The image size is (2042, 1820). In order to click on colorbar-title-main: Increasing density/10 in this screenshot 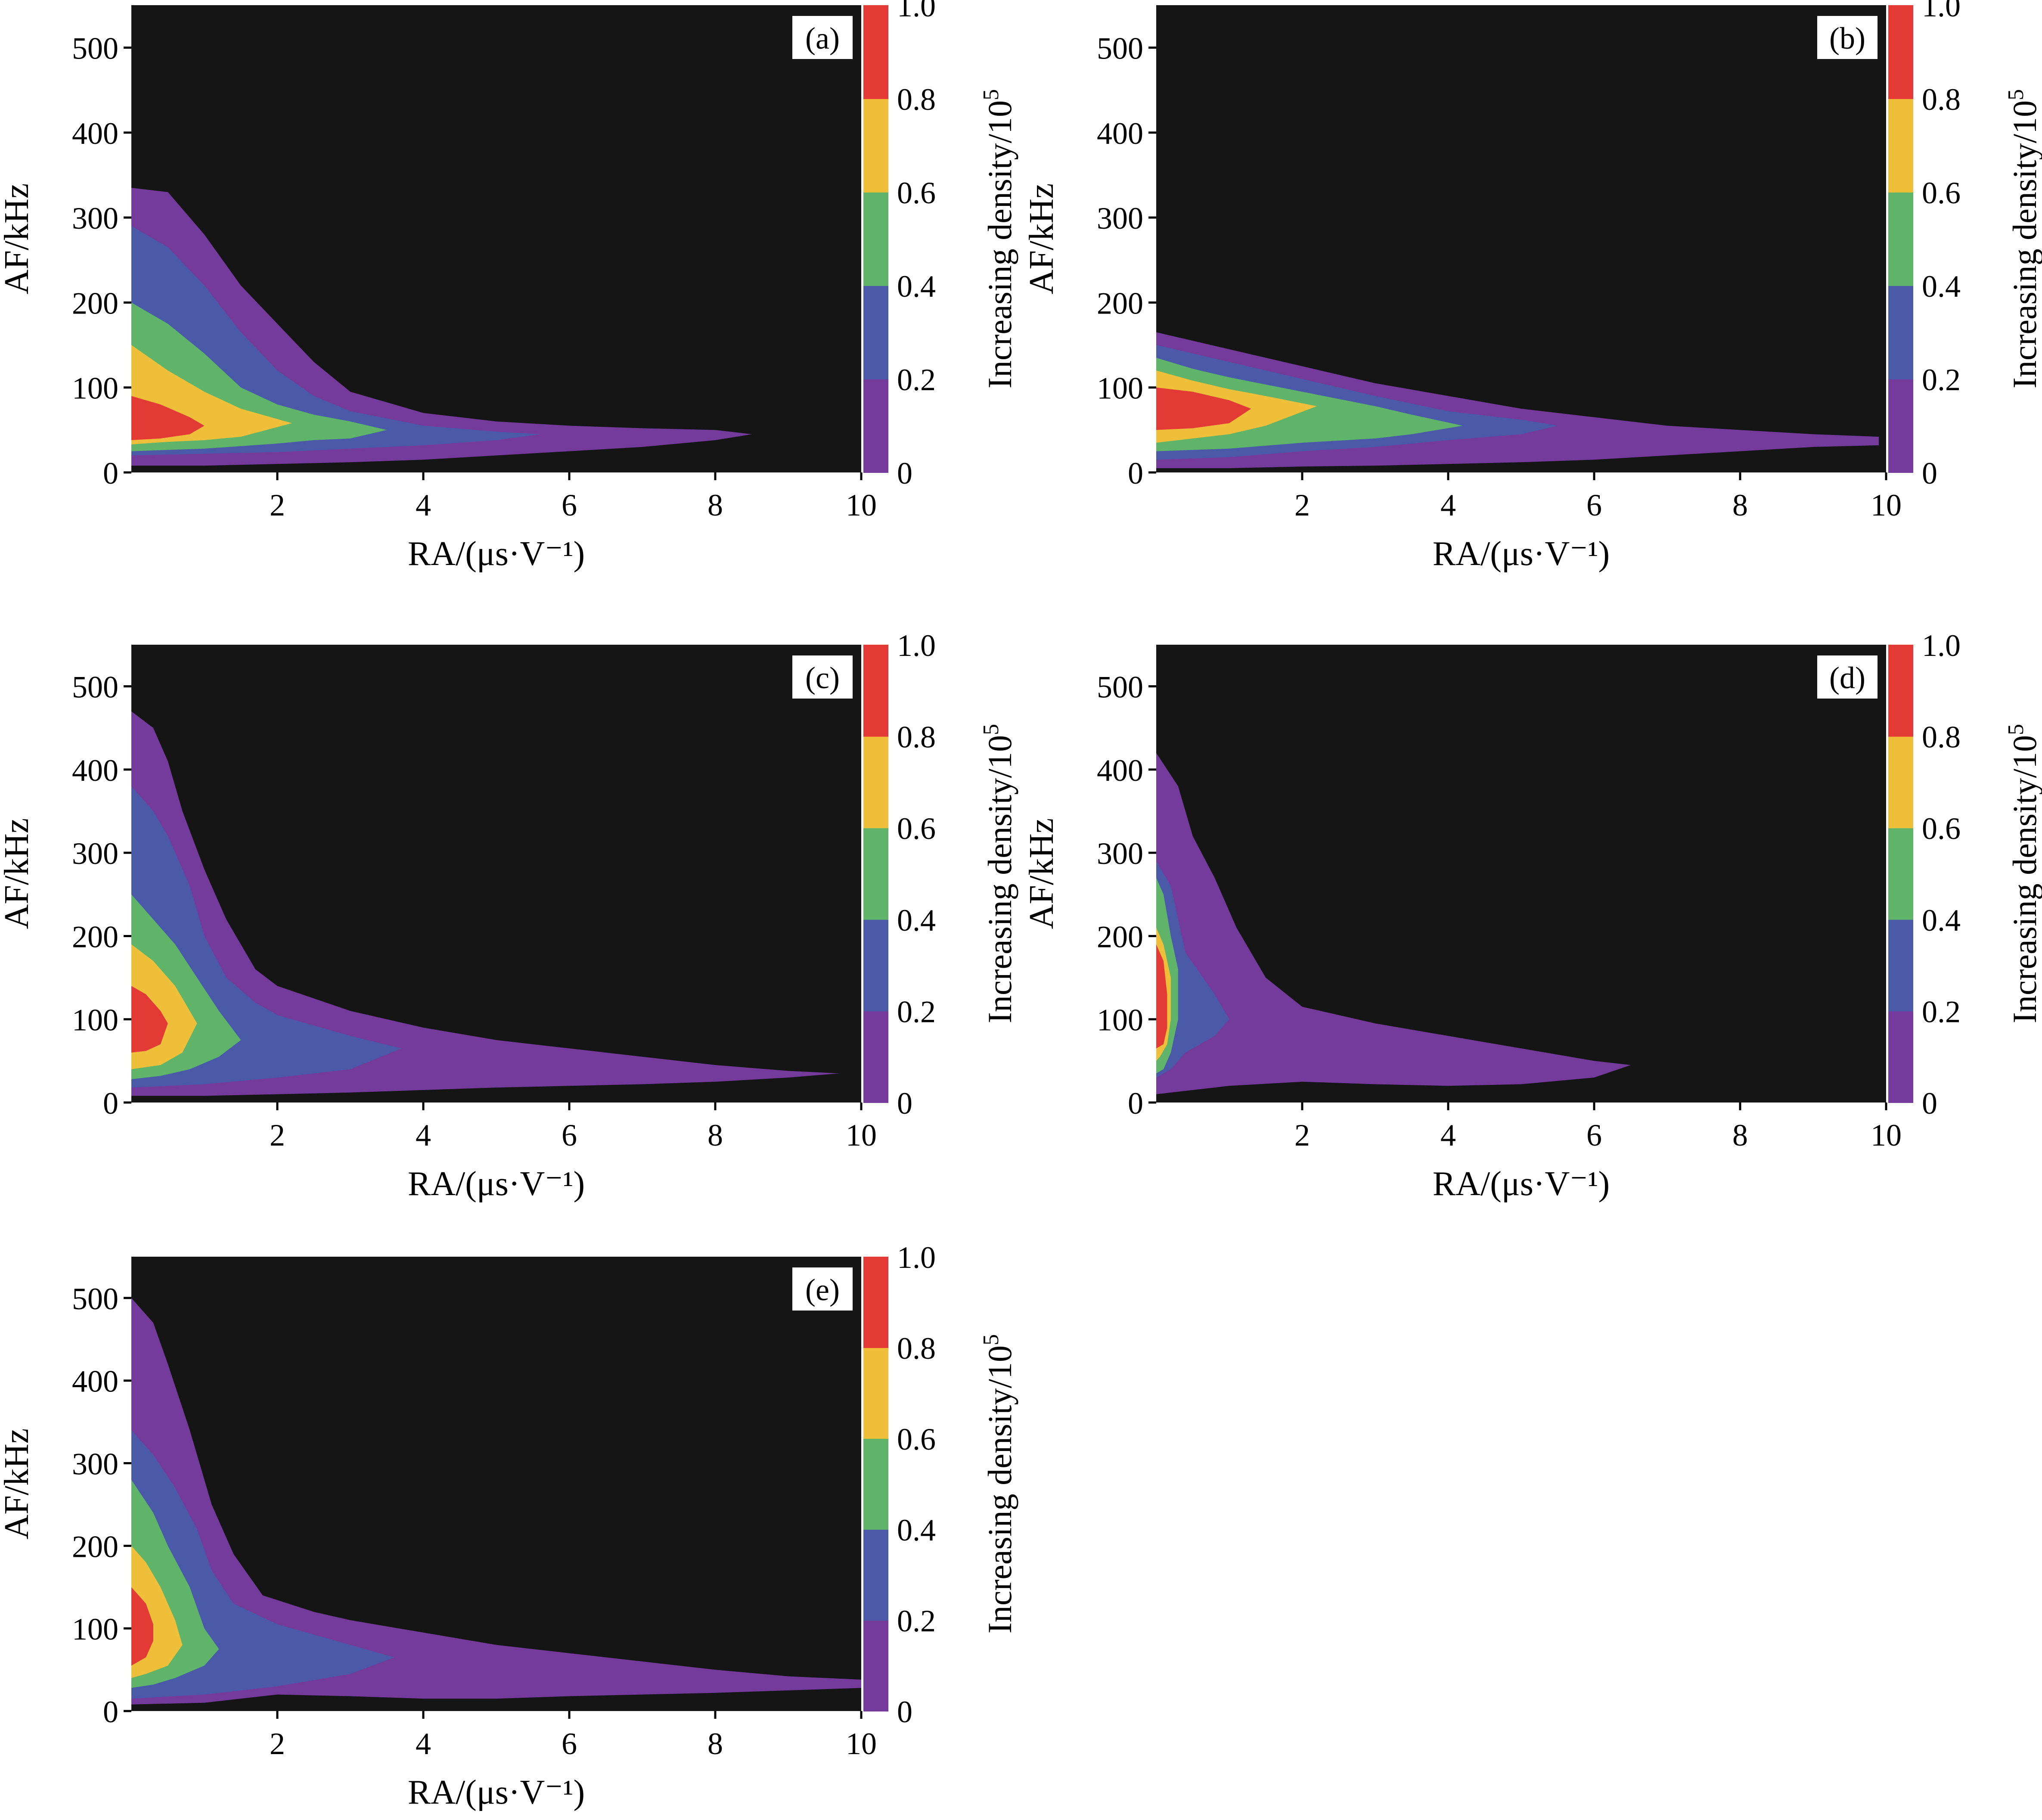, I will do `click(1000, 879)`.